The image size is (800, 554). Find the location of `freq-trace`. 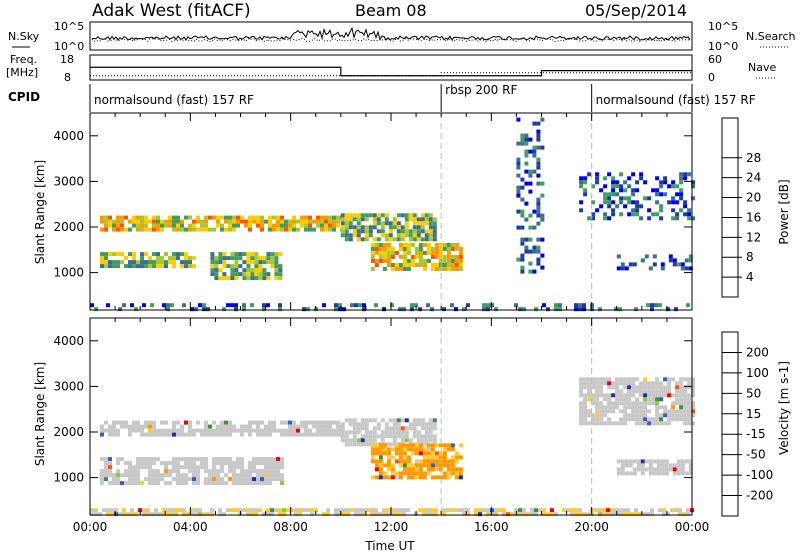

freq-trace is located at coordinates (391, 71).